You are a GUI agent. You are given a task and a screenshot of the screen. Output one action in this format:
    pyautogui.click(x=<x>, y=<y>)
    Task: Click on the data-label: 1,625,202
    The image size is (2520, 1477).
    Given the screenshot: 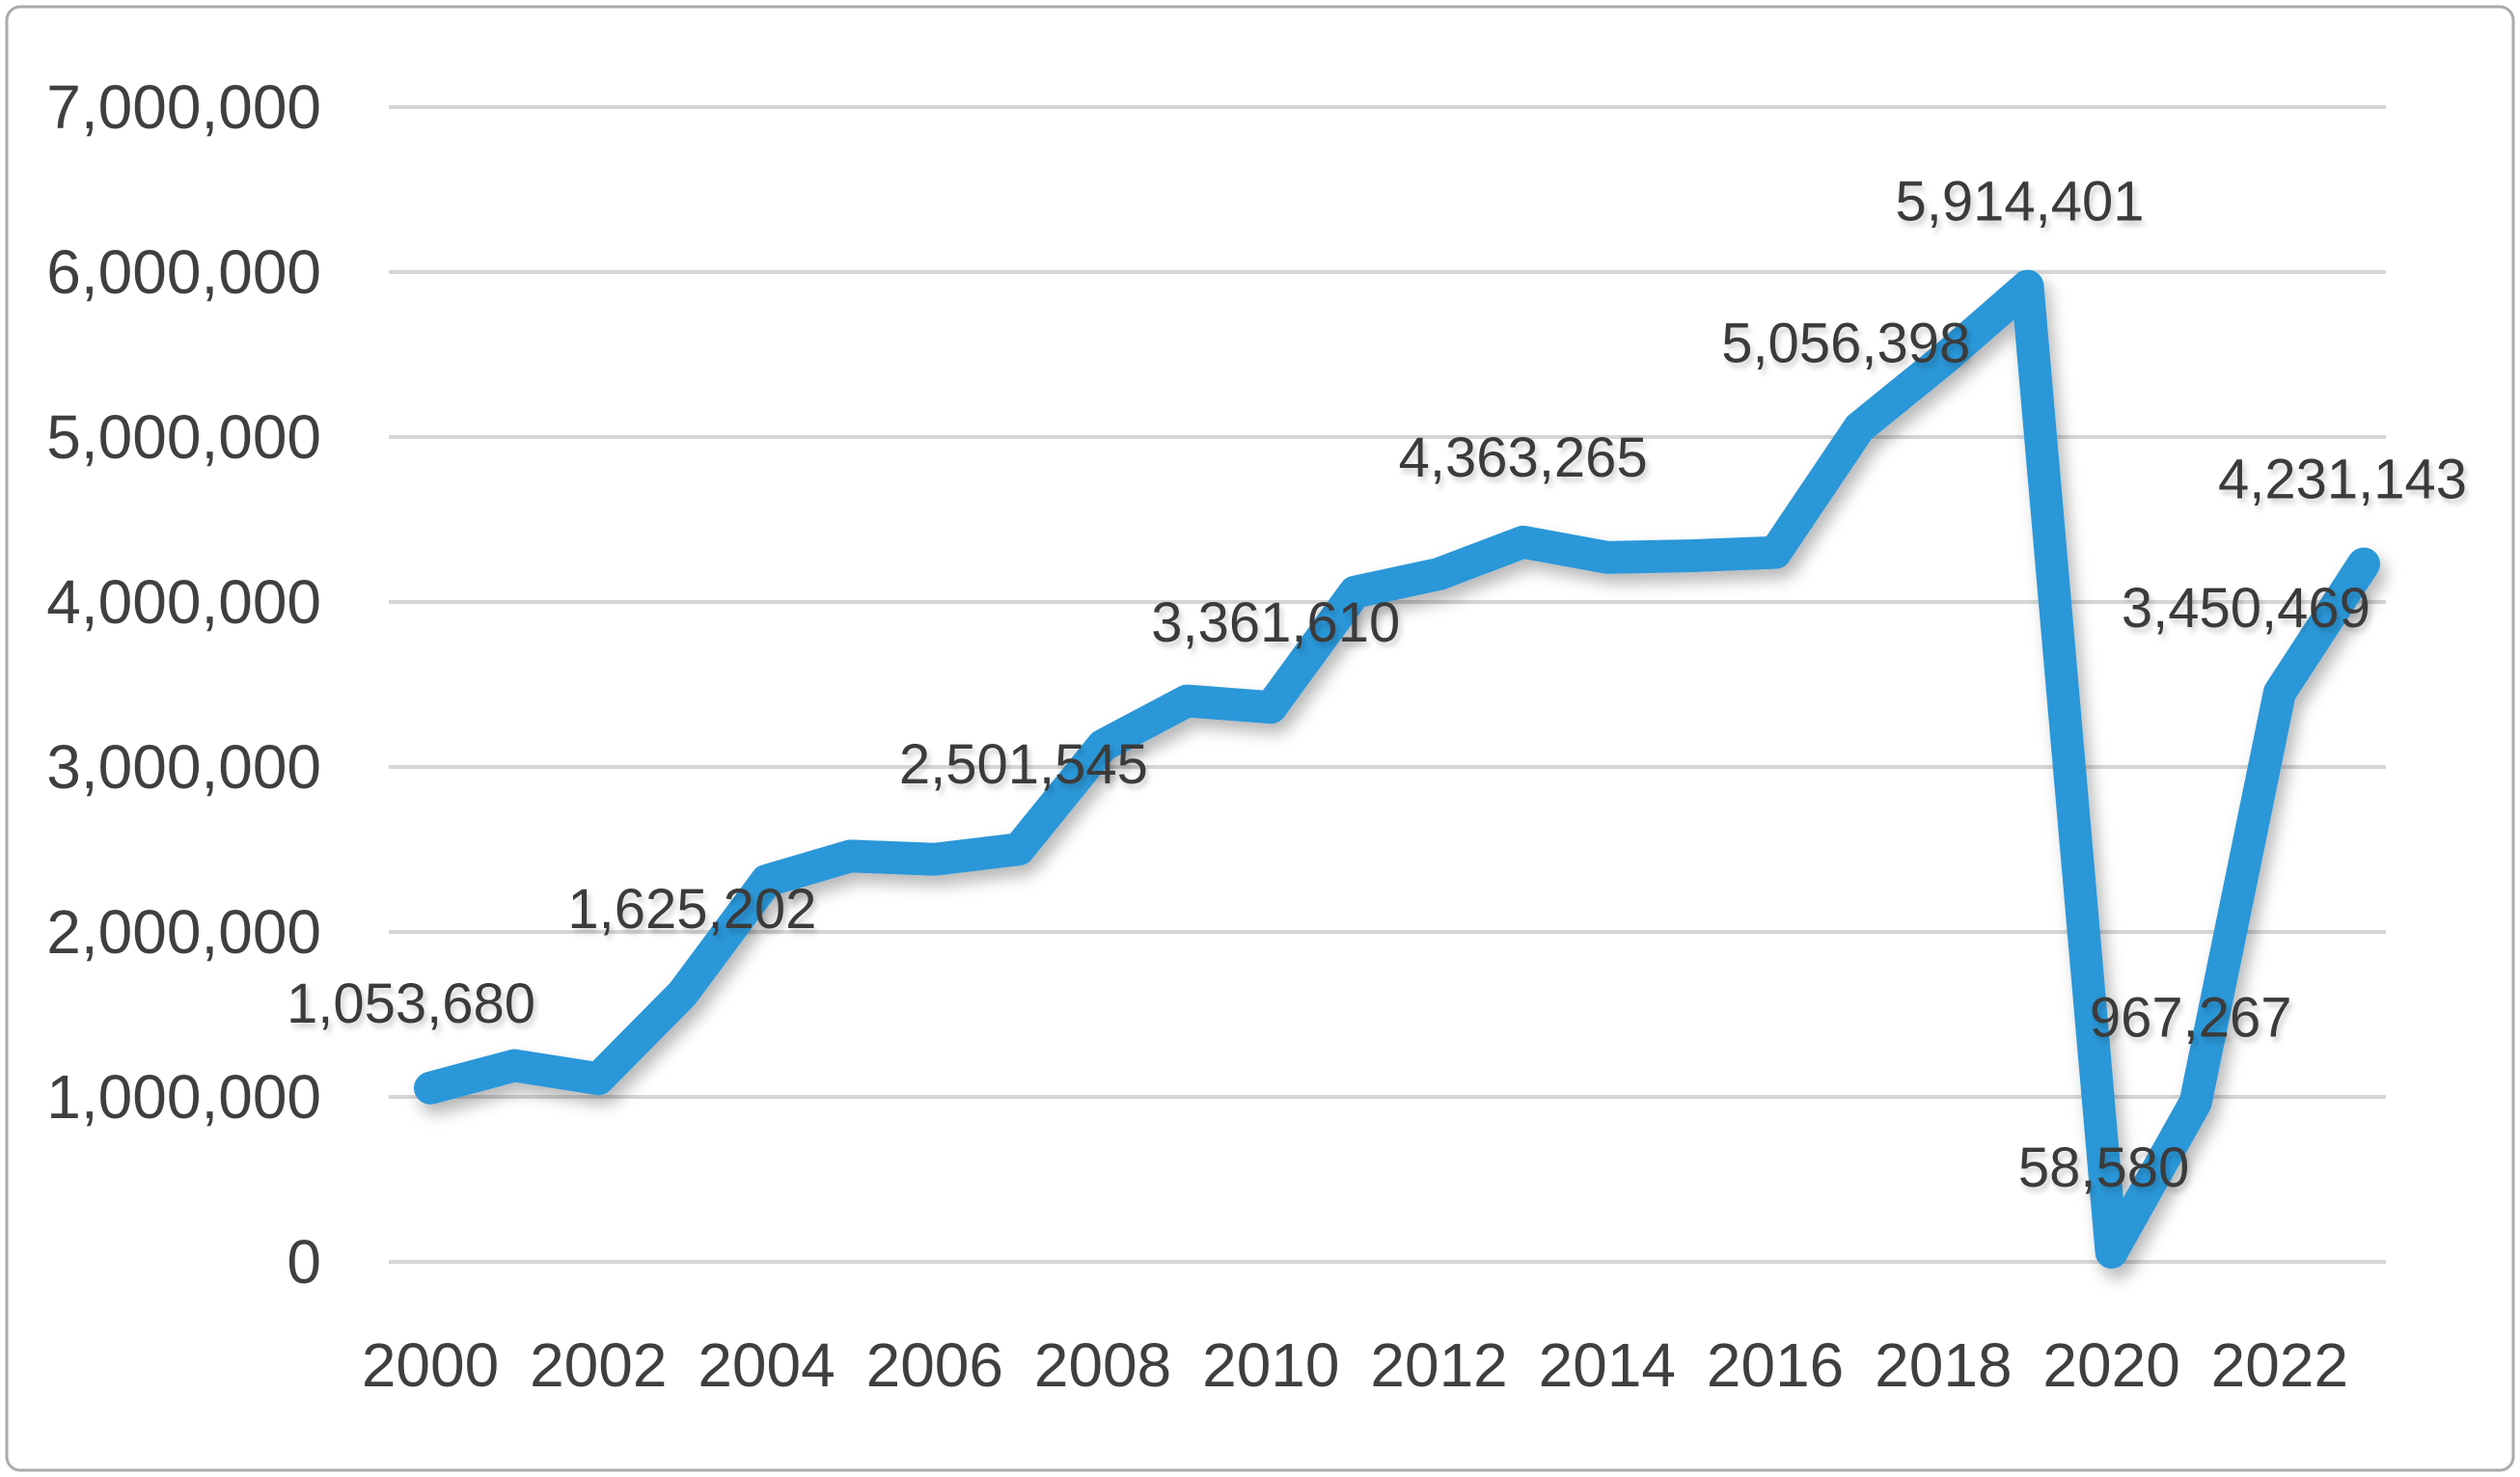 What is the action you would take?
    pyautogui.click(x=692, y=909)
    